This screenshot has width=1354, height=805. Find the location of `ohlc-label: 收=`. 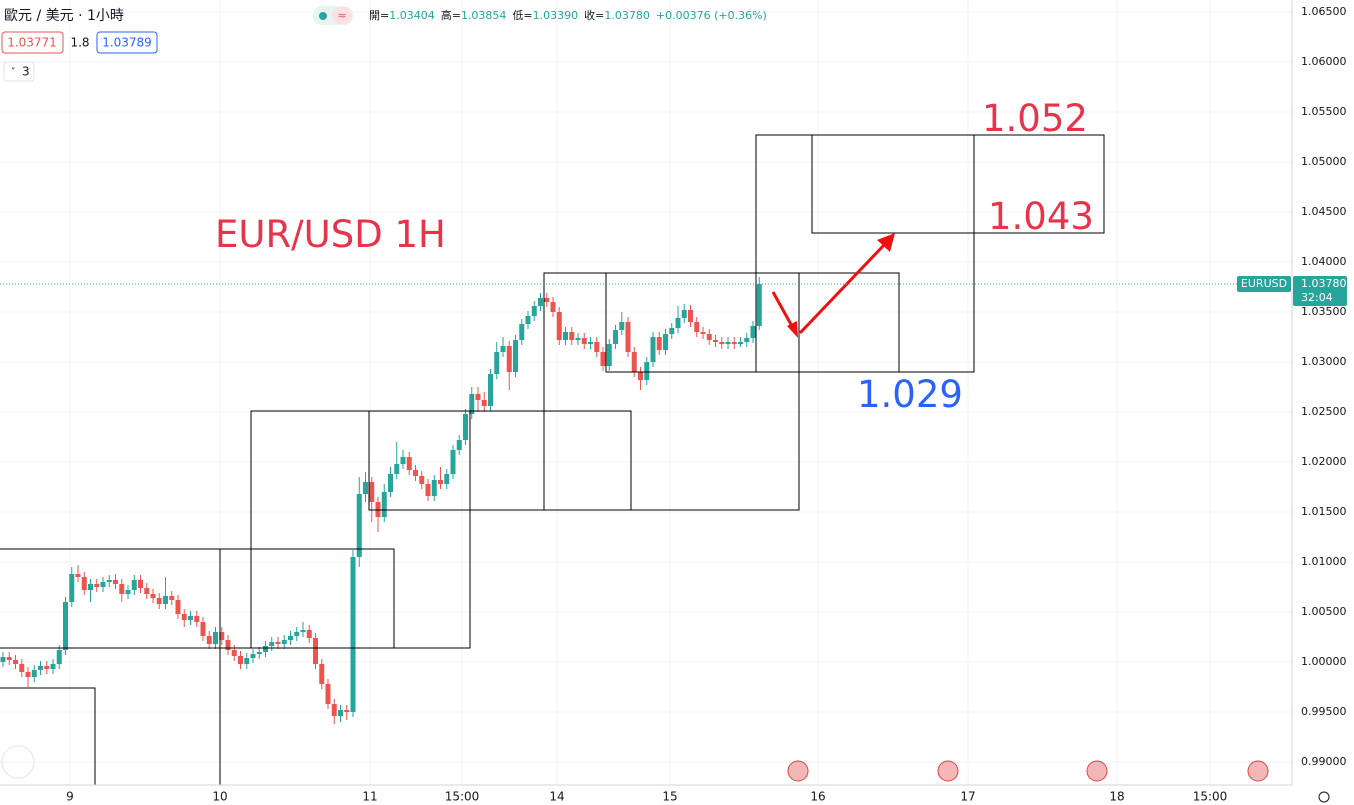

ohlc-label: 收= is located at coordinates (594, 15).